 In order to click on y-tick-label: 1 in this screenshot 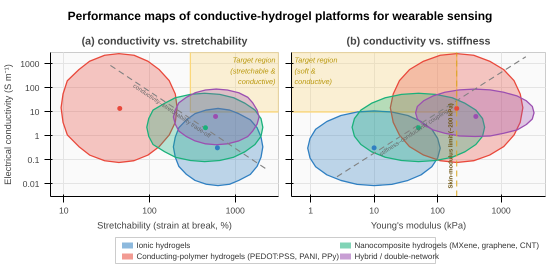, I will do `click(37, 135)`.